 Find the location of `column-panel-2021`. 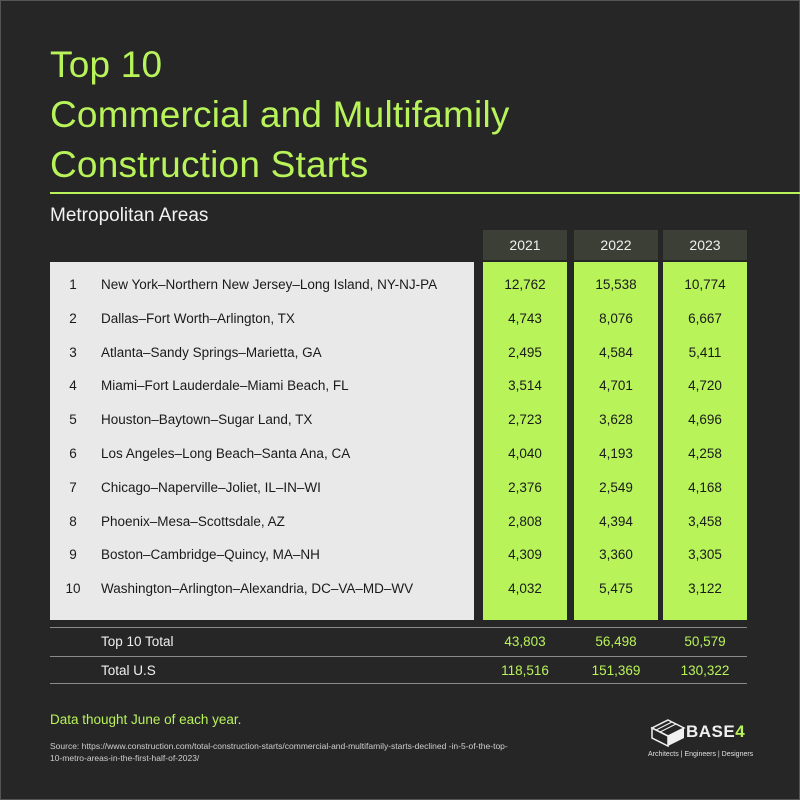

column-panel-2021 is located at coordinates (525, 441).